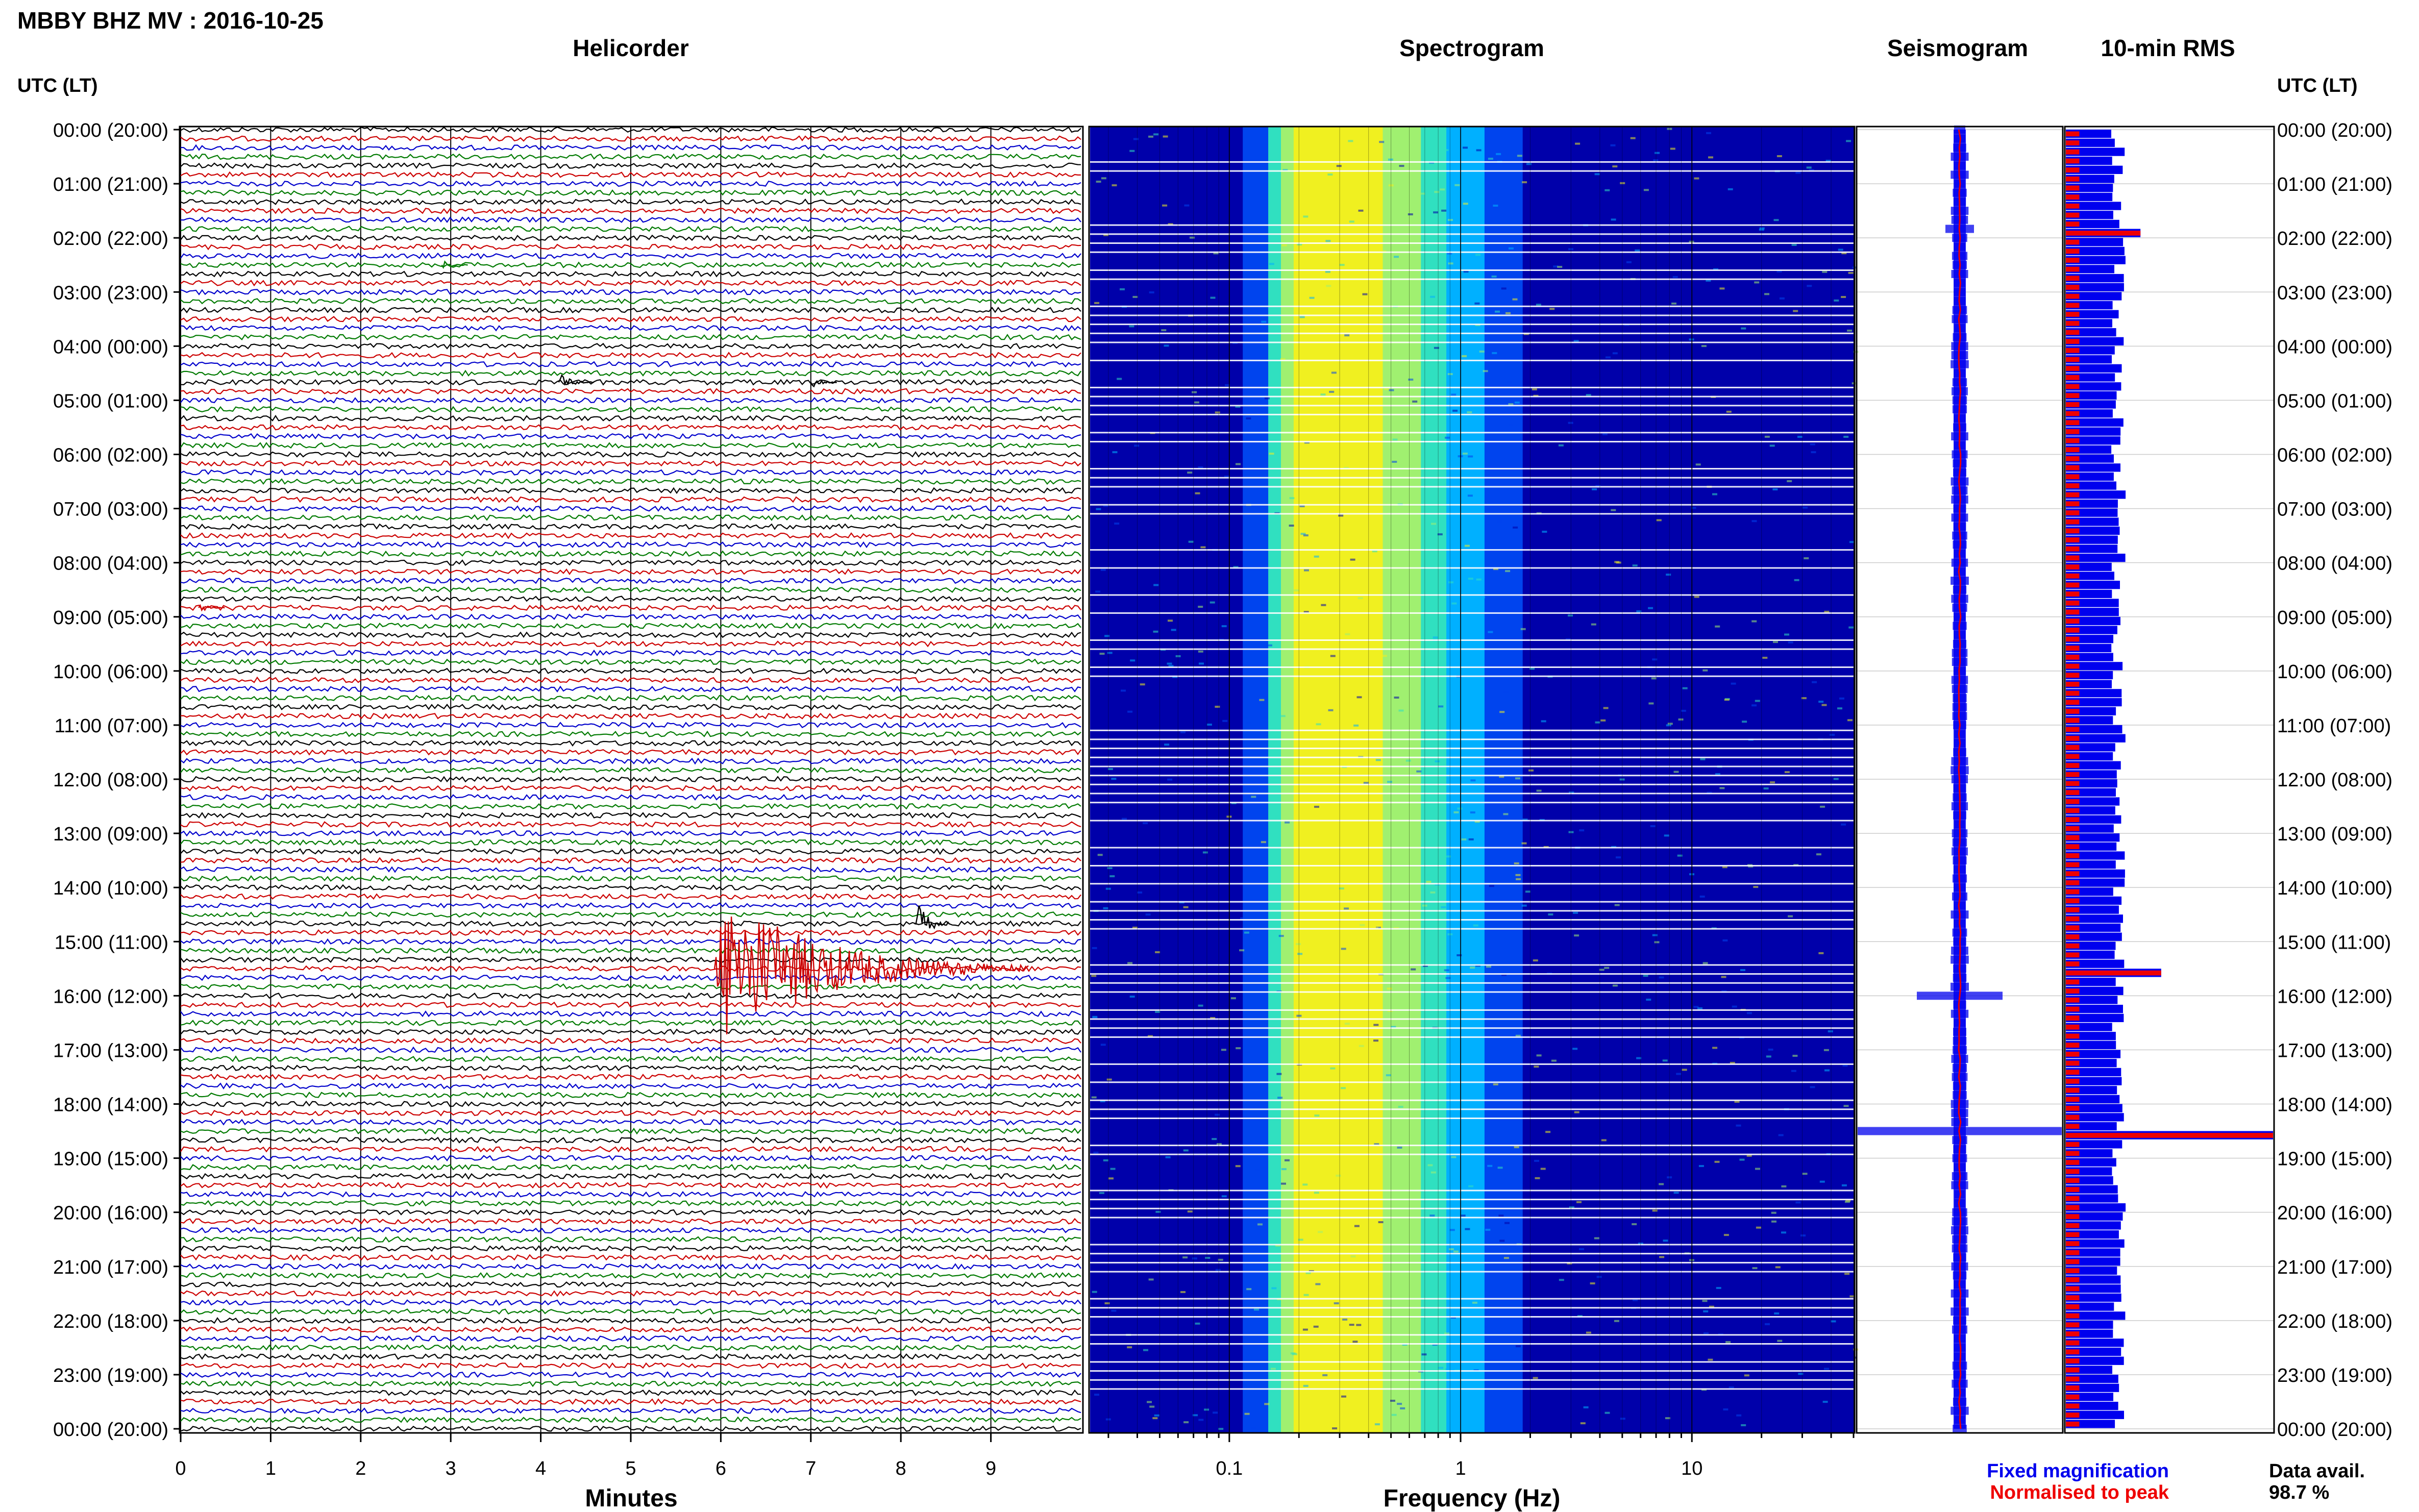 This screenshot has width=2419, height=1512. I want to click on hour-label-left: 06:00 (02:00), so click(110, 455).